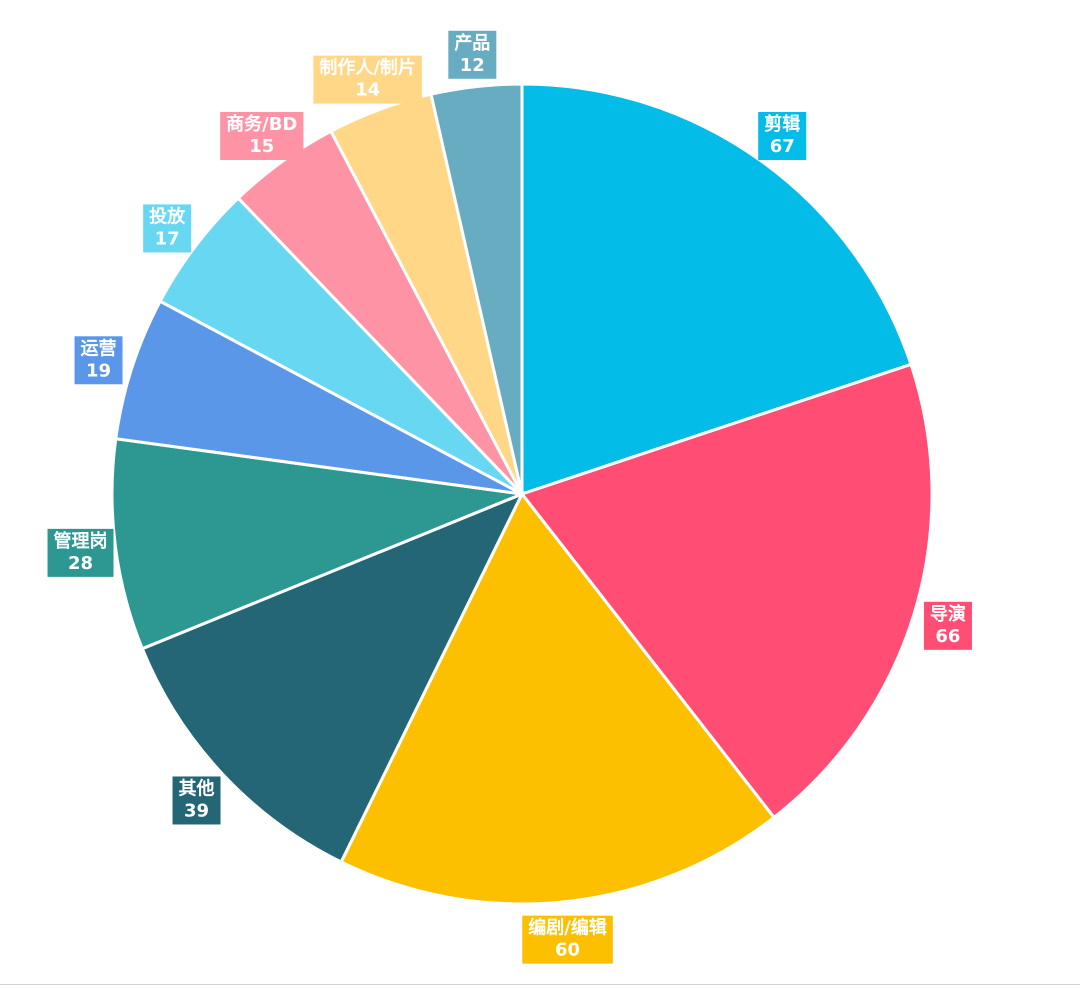 The image size is (1080, 988). What do you see at coordinates (567, 950) in the screenshot?
I see `data-label-value: 60` at bounding box center [567, 950].